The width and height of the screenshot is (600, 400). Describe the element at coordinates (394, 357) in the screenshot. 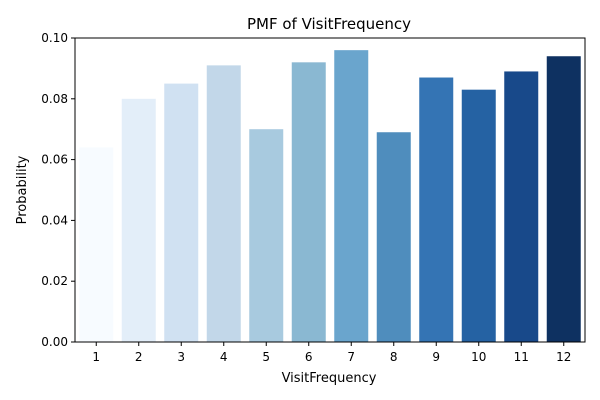

I see `x-tick-label-8: 8` at that location.